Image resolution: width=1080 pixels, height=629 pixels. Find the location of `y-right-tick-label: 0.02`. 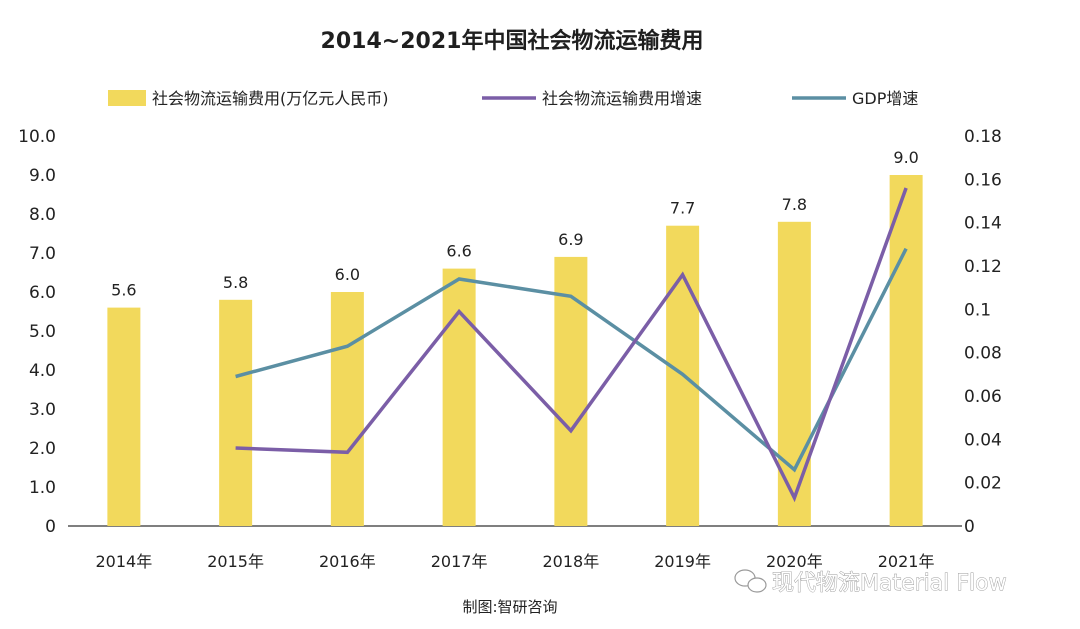

y-right-tick-label: 0.02 is located at coordinates (983, 484).